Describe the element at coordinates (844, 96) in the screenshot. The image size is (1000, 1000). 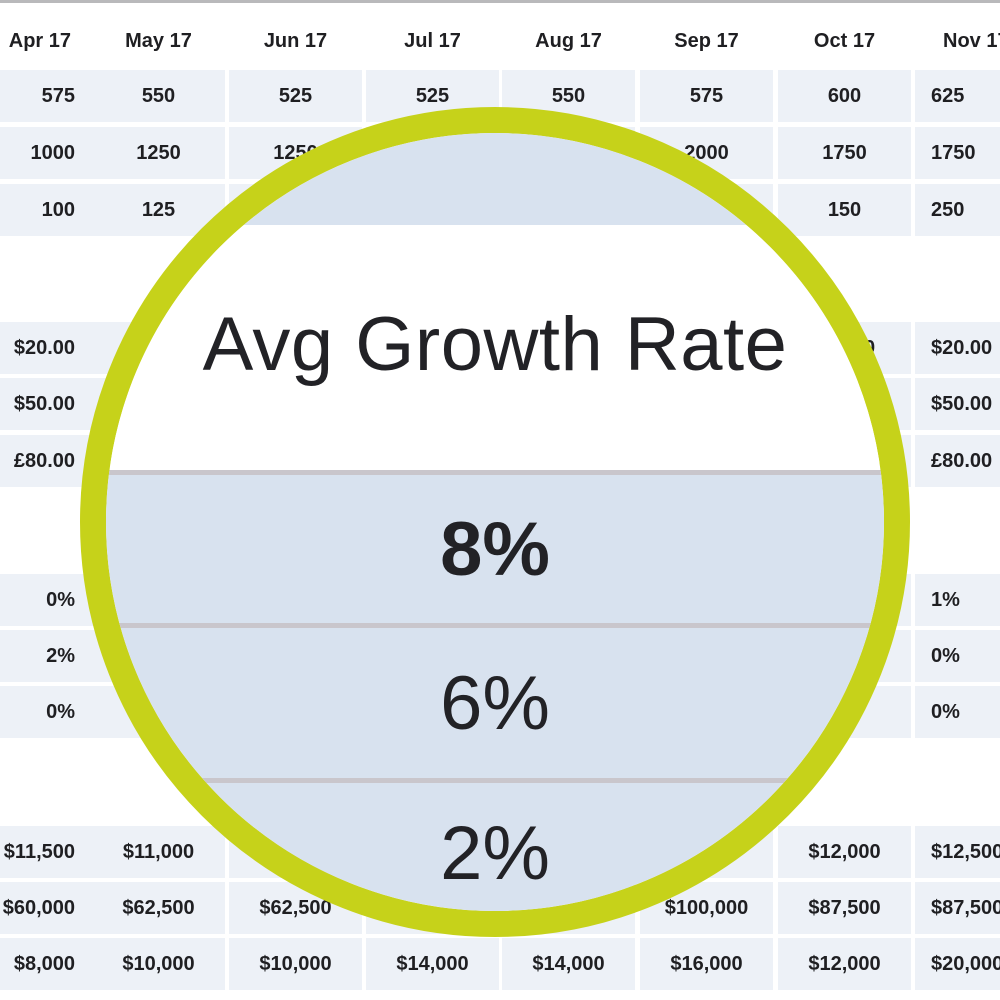
I see `table-cell: 600` at that location.